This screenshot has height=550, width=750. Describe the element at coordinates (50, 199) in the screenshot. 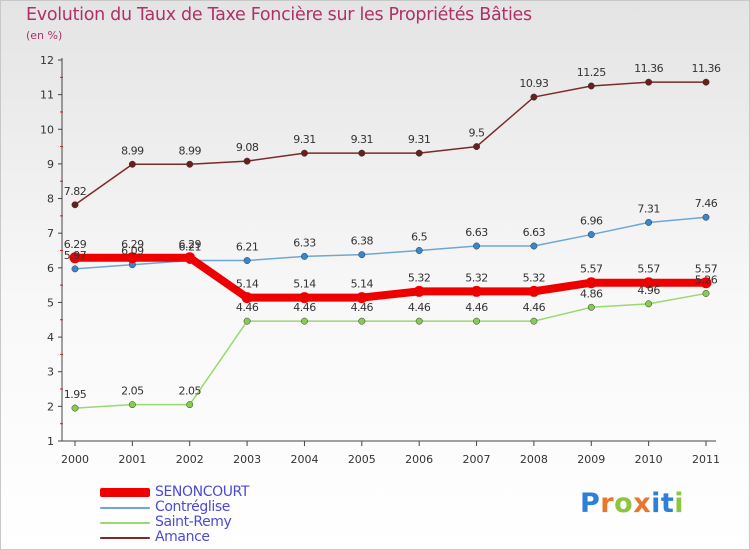

I see `y-tick-label: 8` at that location.